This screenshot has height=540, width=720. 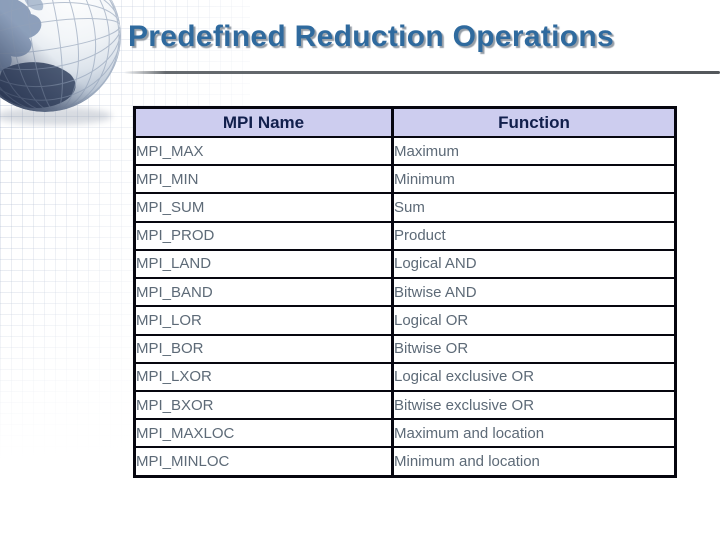 I want to click on table-row: MPI_SUM Sum, so click(x=405, y=207).